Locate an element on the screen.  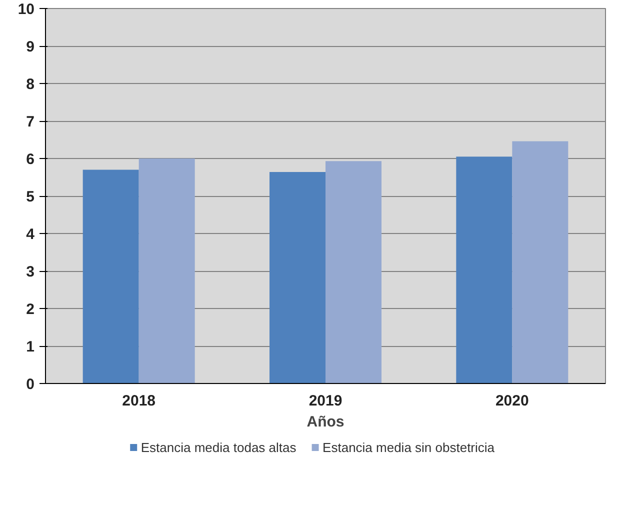
y-tick-label: 8 is located at coordinates (30, 84).